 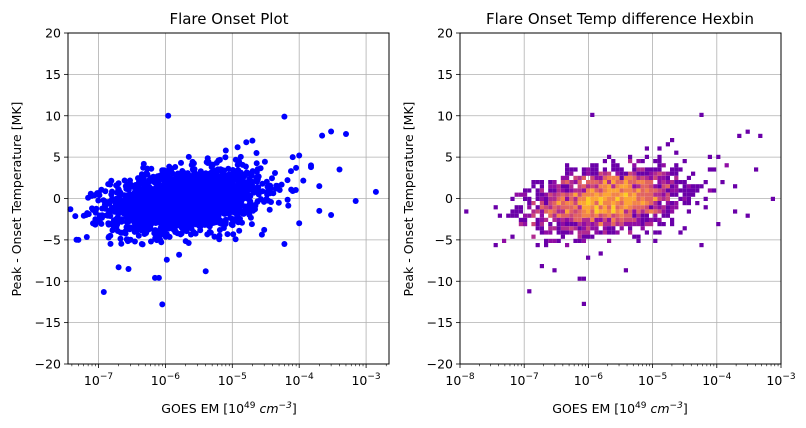 What do you see at coordinates (16, 199) in the screenshot?
I see `scatter-ylabel: Peak - Onset Temperature [MK]` at bounding box center [16, 199].